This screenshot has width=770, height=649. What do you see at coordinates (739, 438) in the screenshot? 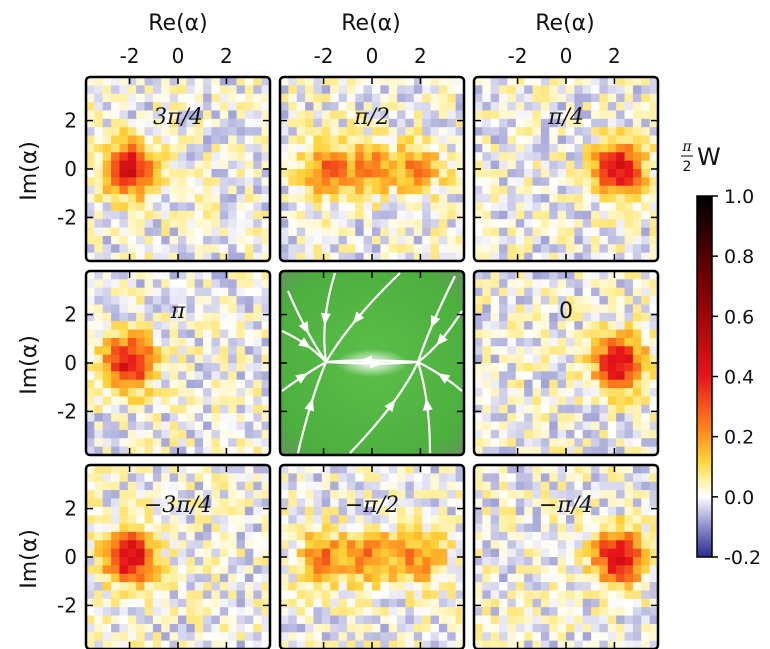
I see `colorbar-tick-label: 0.2` at bounding box center [739, 438].